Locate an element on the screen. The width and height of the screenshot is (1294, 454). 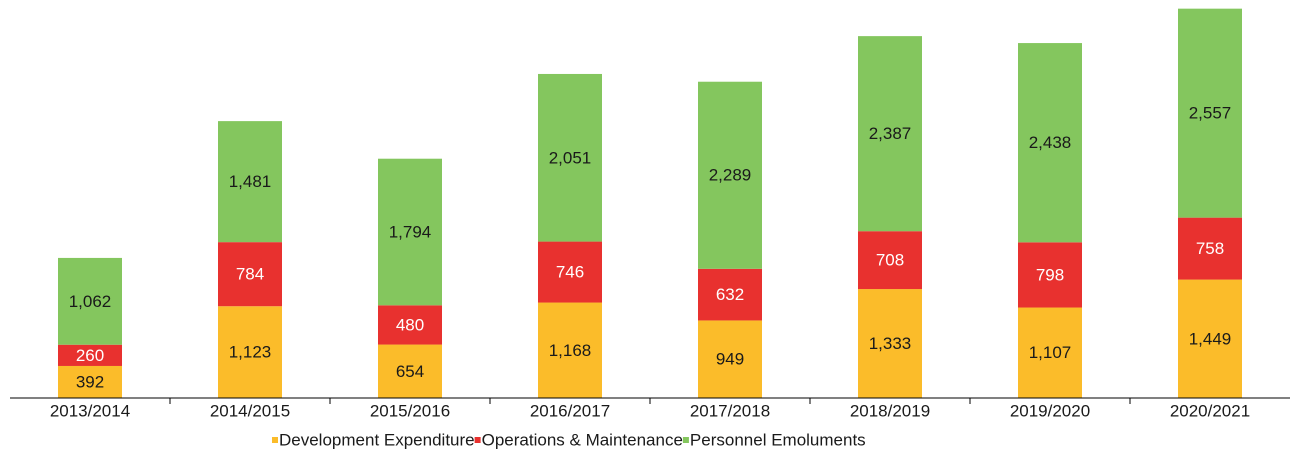
data-label: 480 is located at coordinates (410, 324).